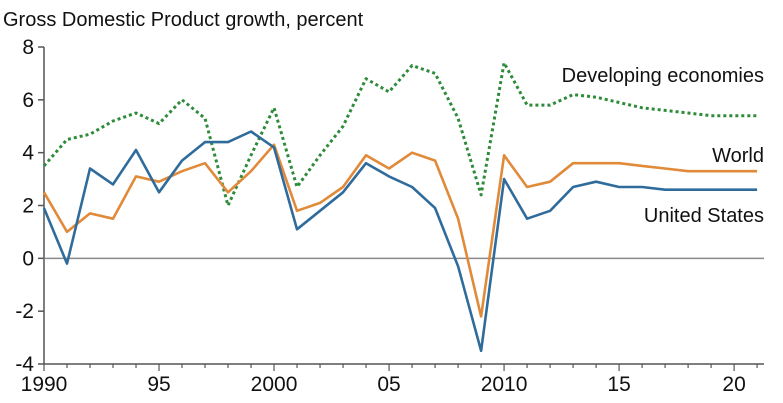 The width and height of the screenshot is (783, 403). Describe the element at coordinates (663, 76) in the screenshot. I see `series-label: Developing economies` at that location.